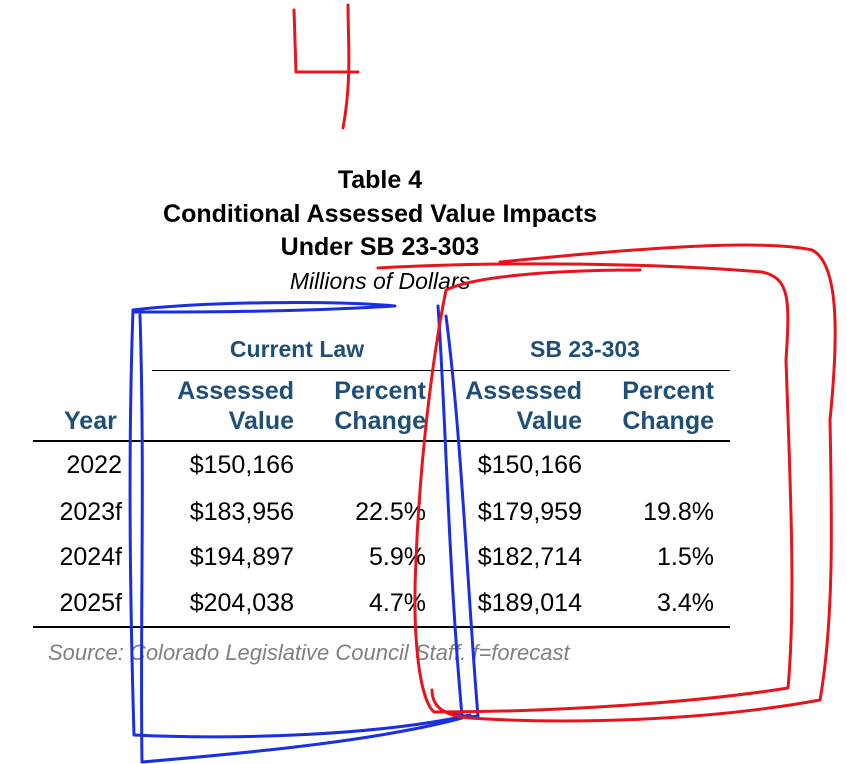  Describe the element at coordinates (390, 512) in the screenshot. I see `cell-cl-pct: 22.5%` at that location.